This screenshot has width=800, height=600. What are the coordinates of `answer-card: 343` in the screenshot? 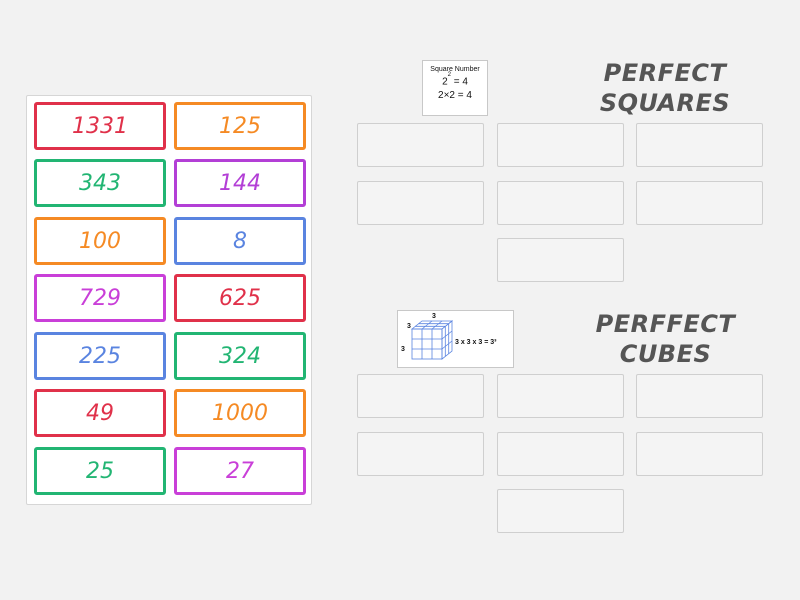 It's located at (100, 183).